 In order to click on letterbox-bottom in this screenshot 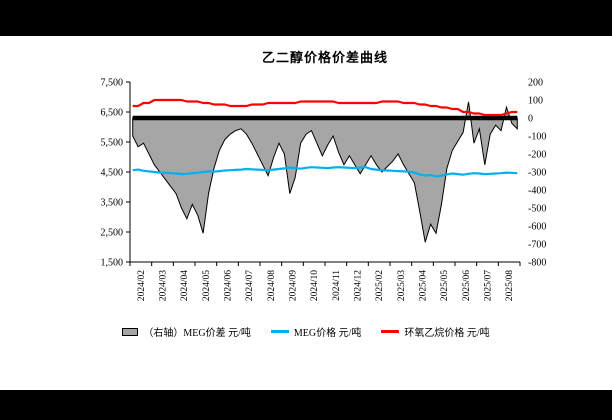, I will do `click(306, 405)`.